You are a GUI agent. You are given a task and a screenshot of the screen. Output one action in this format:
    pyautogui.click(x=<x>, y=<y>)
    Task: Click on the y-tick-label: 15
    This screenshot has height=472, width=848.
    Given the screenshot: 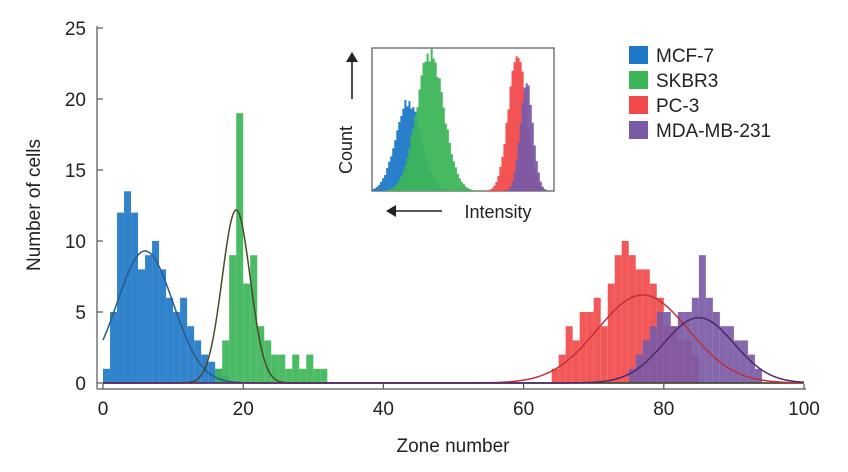 What is the action you would take?
    pyautogui.click(x=75, y=171)
    